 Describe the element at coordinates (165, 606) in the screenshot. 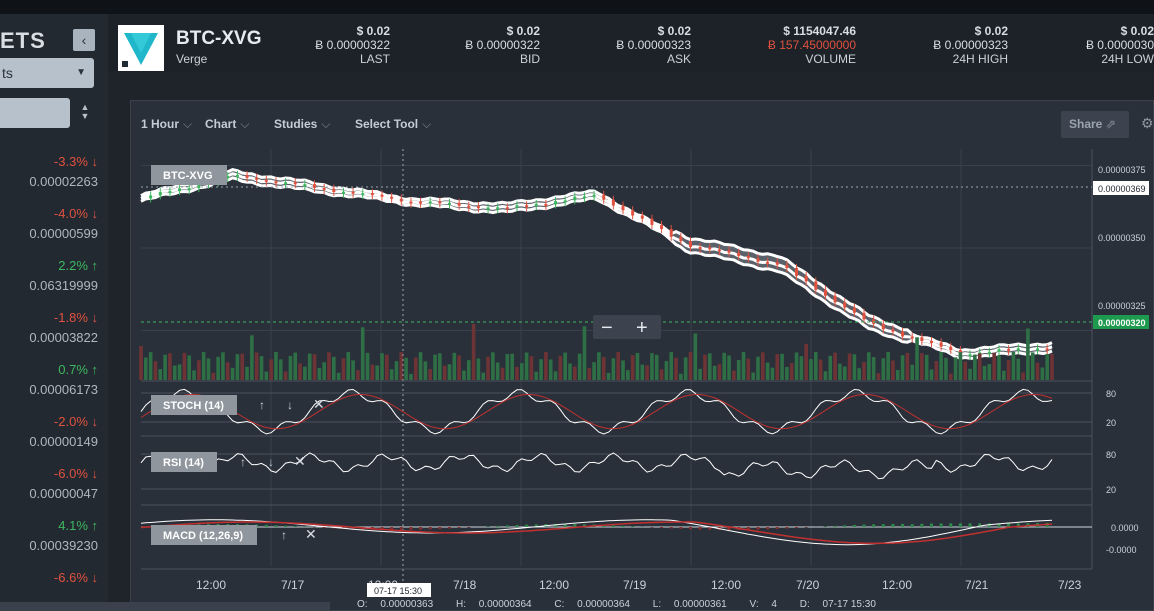

I see `horizontal-scrollbar` at that location.